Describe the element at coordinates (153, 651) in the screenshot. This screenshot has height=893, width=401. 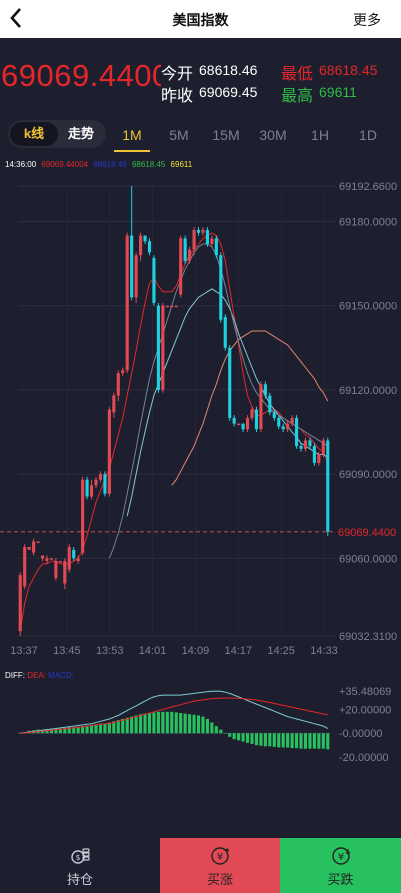
I see `time-axis-label: 14:01` at that location.